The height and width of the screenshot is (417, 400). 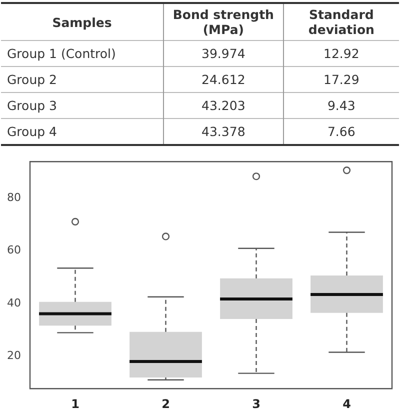 I want to click on y-tick-label: 20, so click(x=13, y=355).